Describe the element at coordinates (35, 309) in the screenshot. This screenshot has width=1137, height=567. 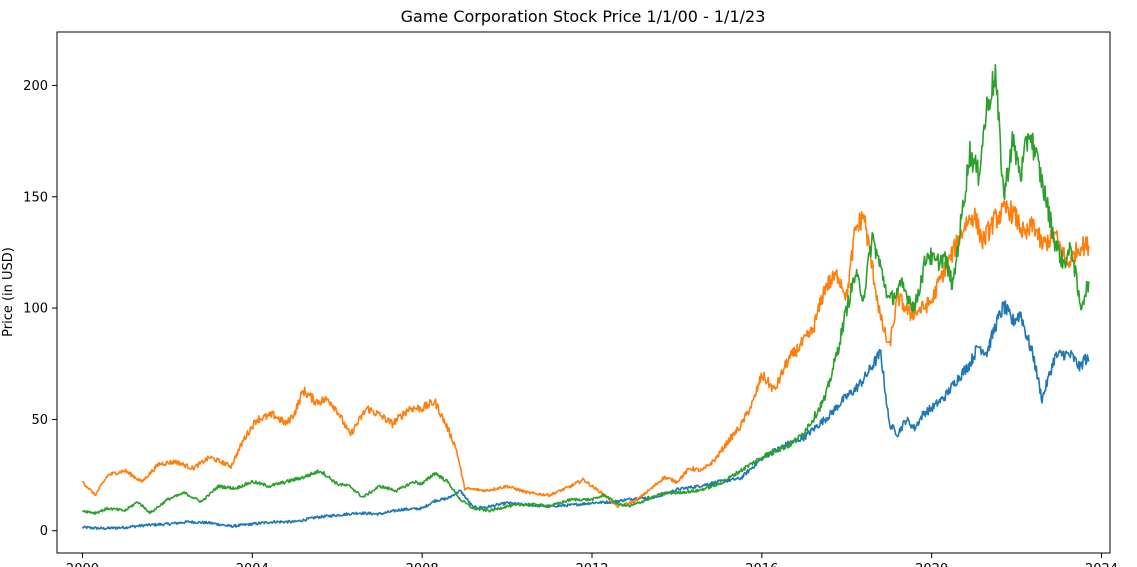
I see `y-tick-label: 100` at that location.